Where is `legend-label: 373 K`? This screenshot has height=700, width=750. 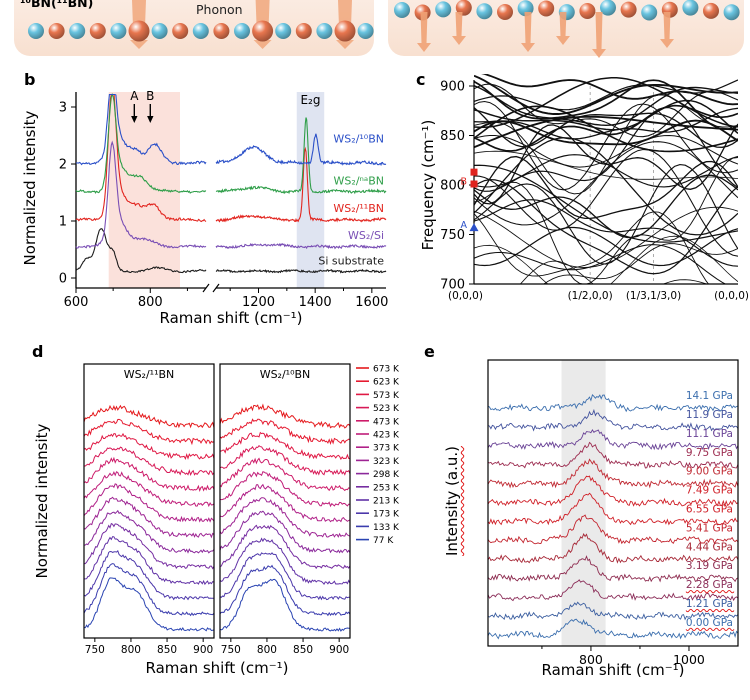 legend-label: 373 K is located at coordinates (386, 449).